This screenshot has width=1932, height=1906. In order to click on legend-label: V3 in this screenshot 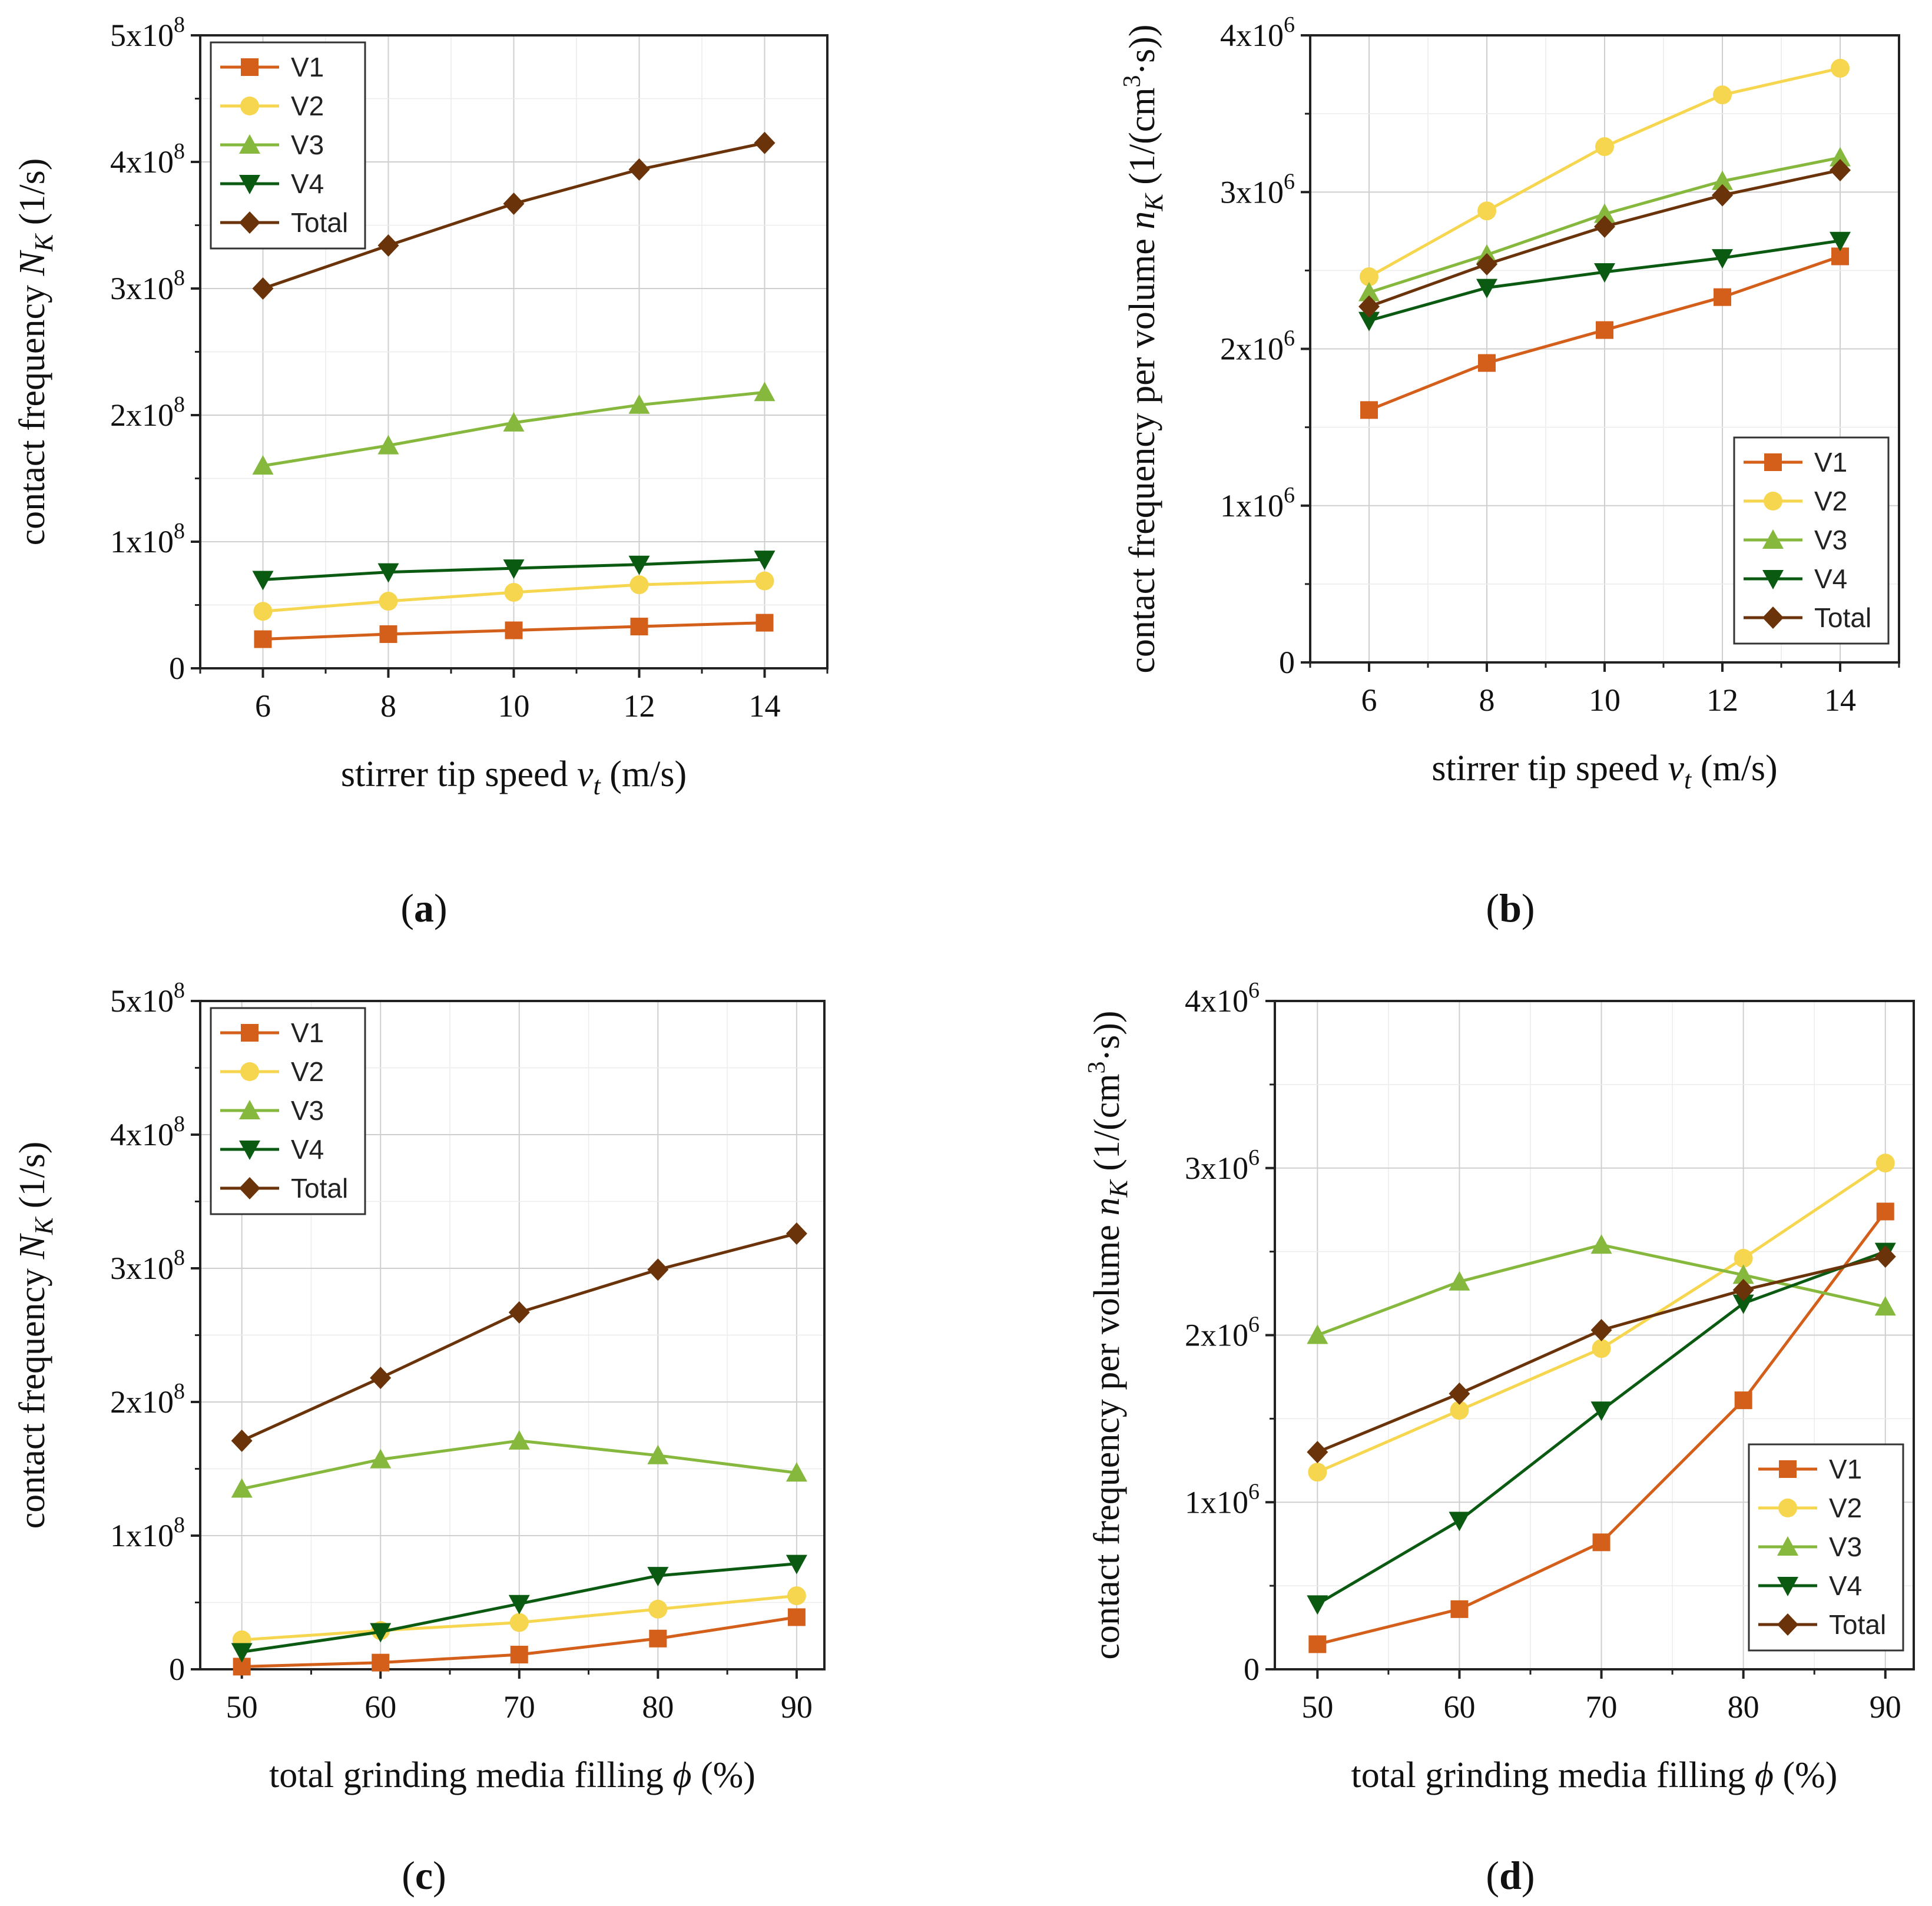, I will do `click(1830, 540)`.